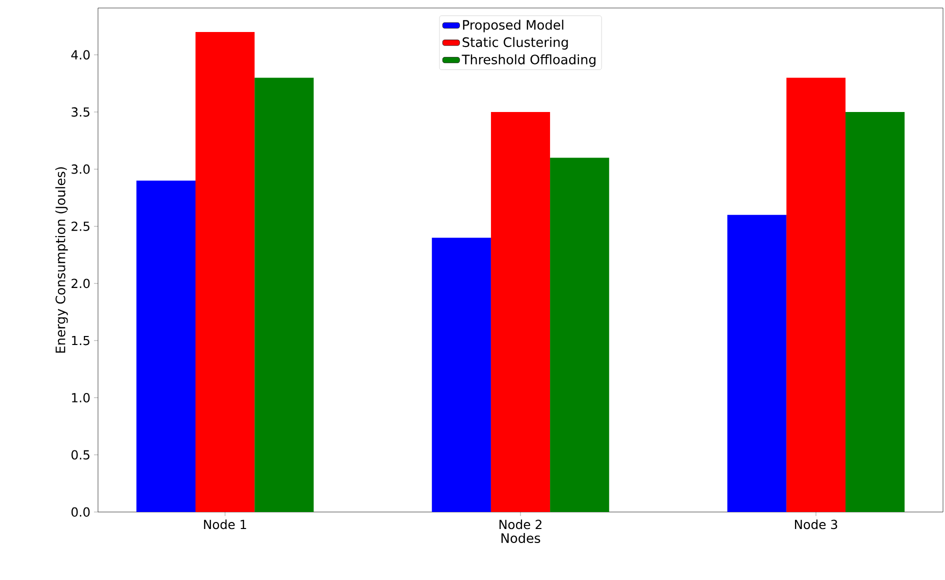 The height and width of the screenshot is (580, 945). What do you see at coordinates (520, 538) in the screenshot?
I see `x-axis-title: Nodes` at bounding box center [520, 538].